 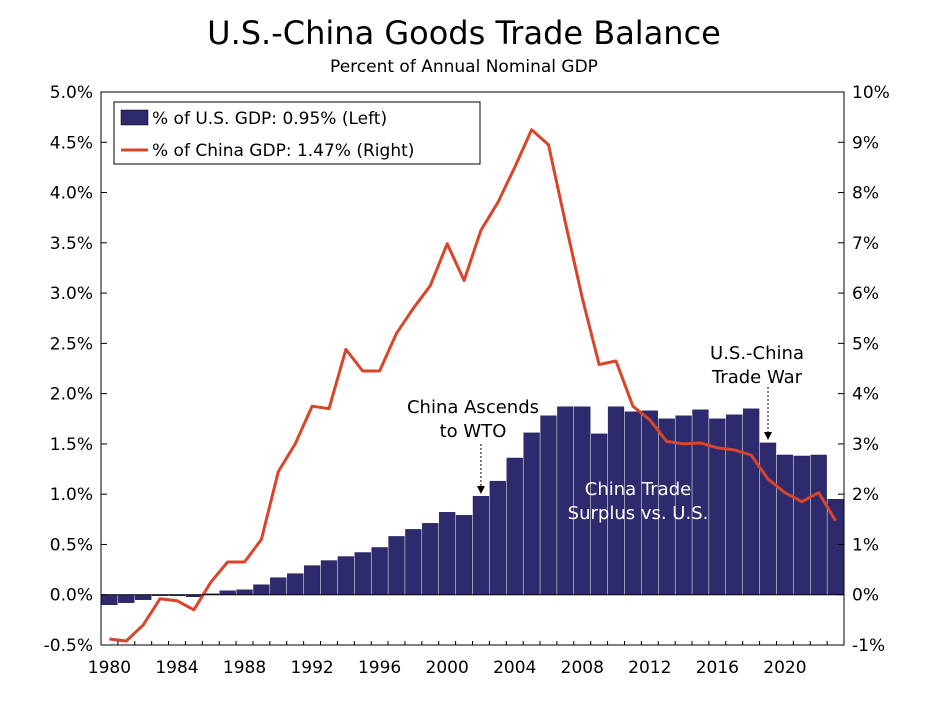 I want to click on legend-label-china-gdp: % of China GDP: 1.47% (Right), so click(x=283, y=151).